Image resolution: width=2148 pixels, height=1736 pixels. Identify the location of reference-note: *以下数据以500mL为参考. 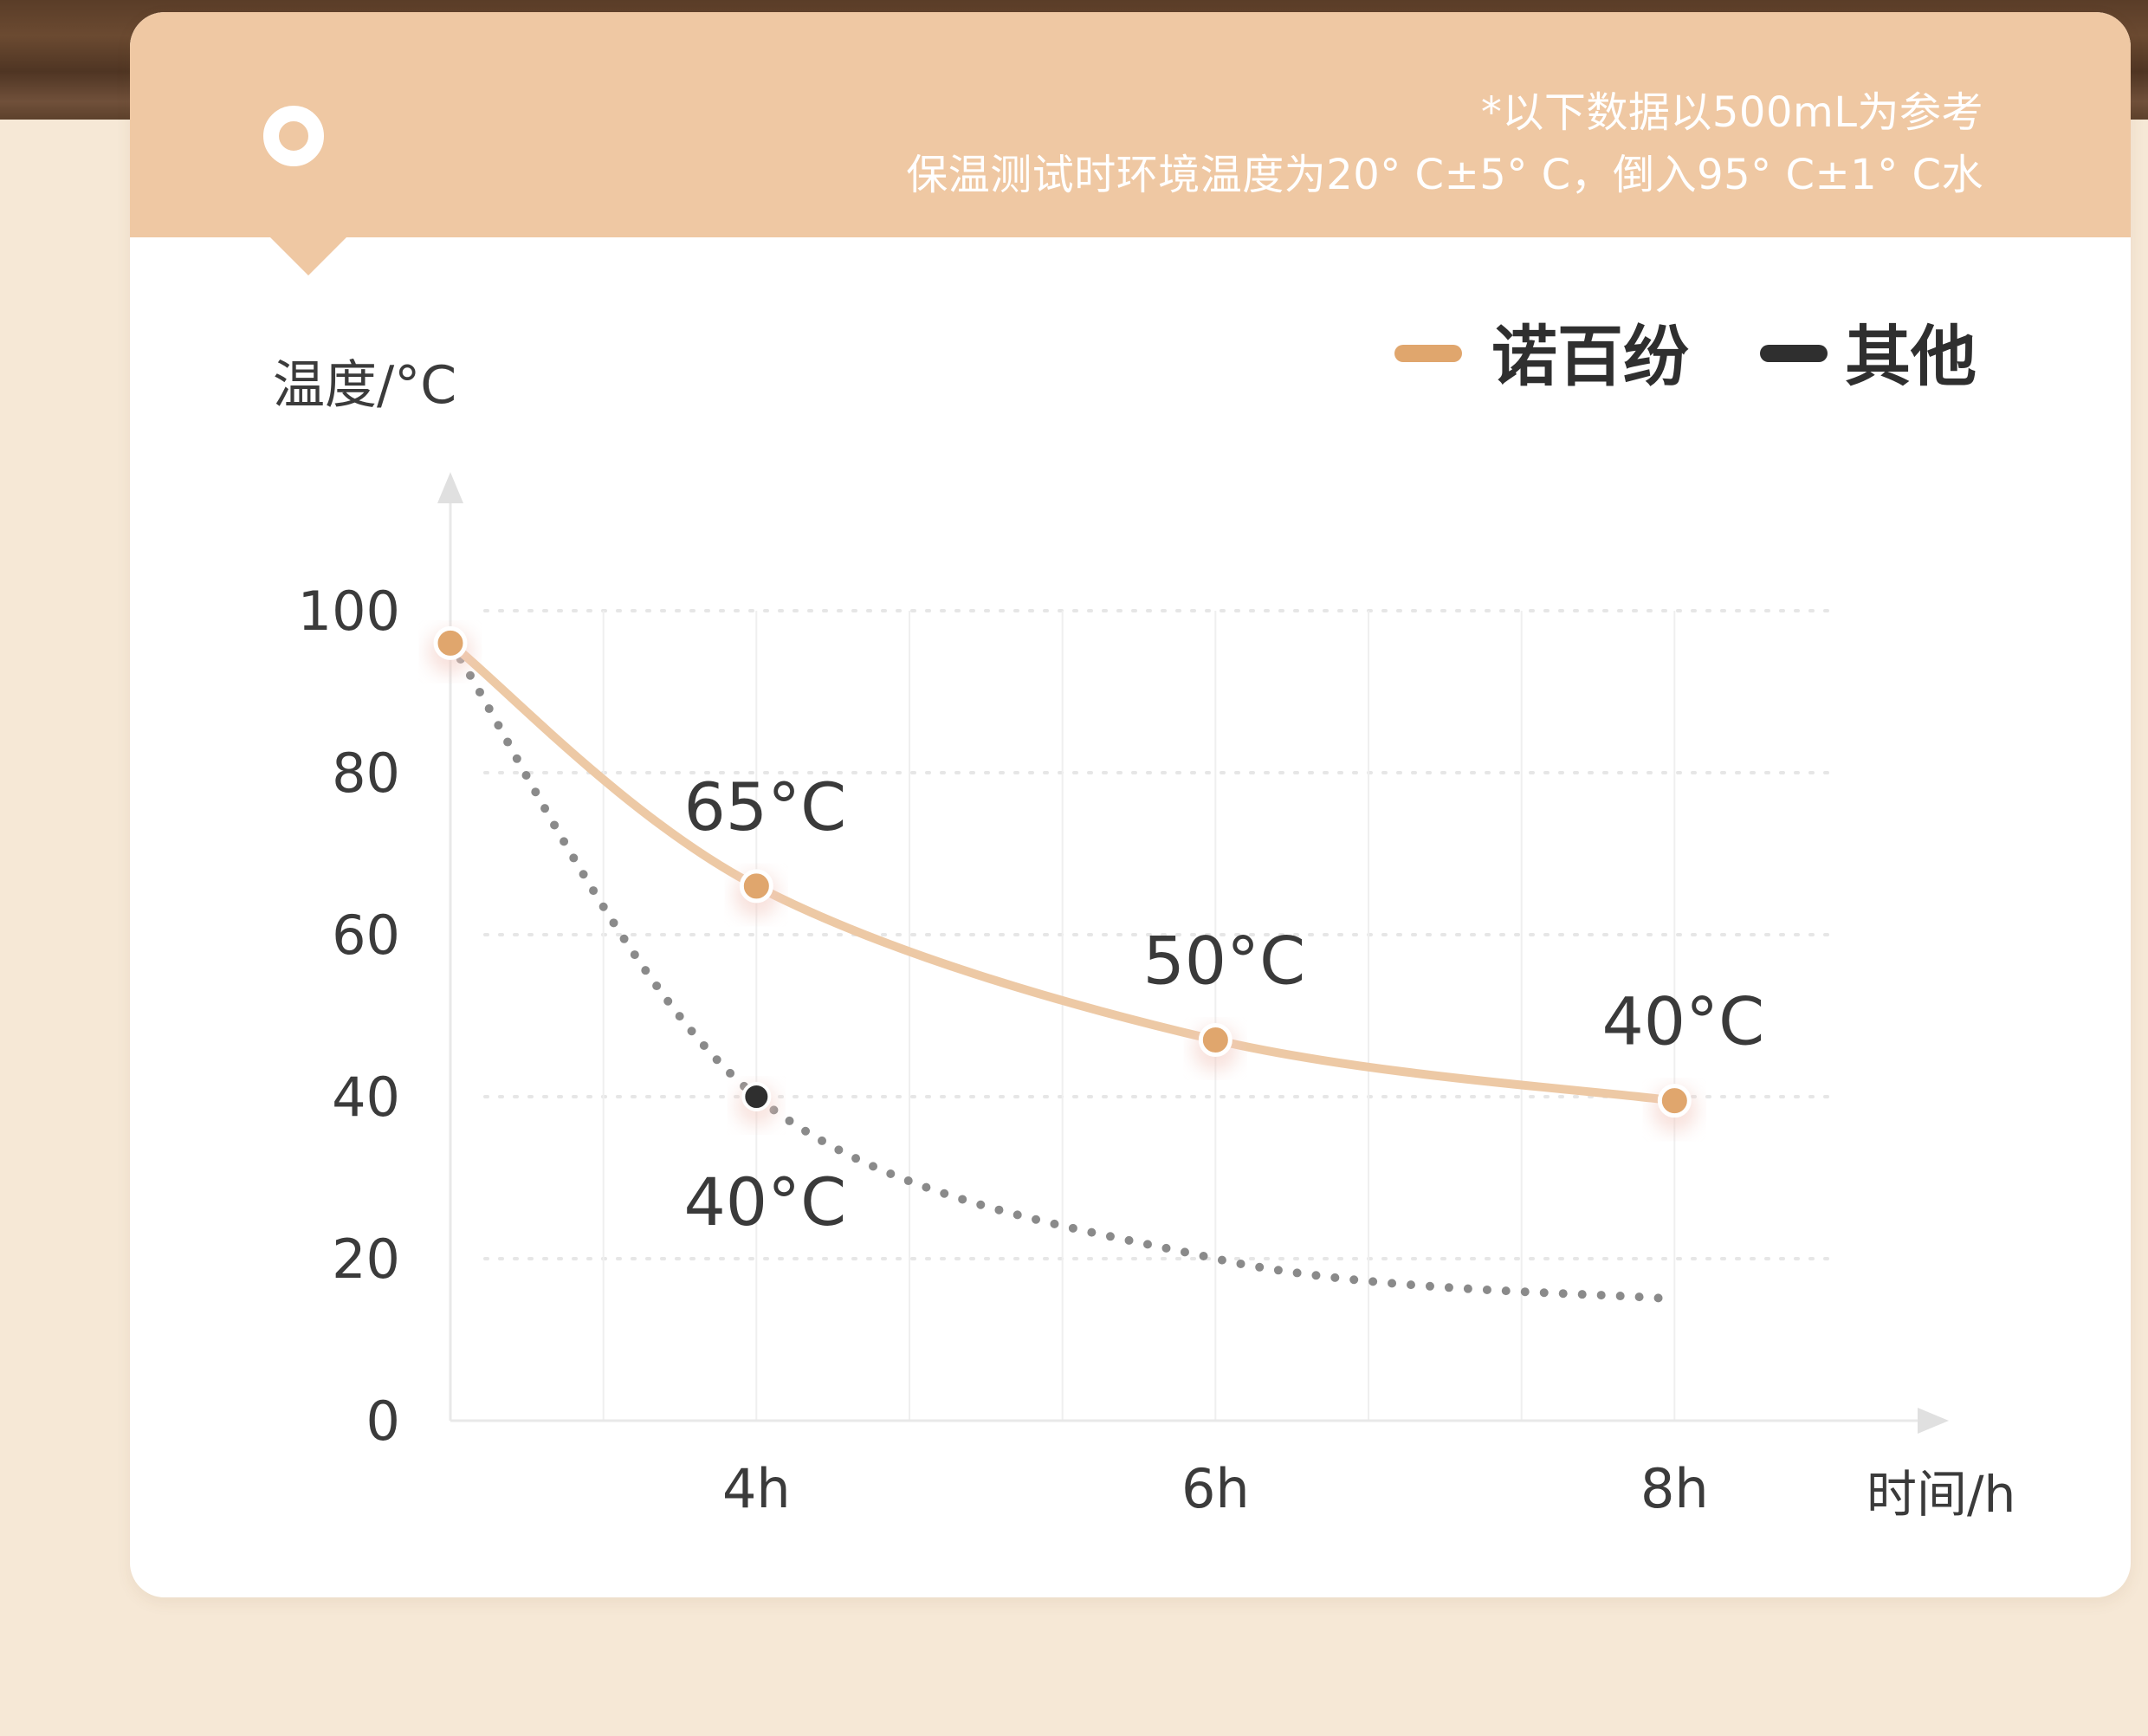
(1731, 113).